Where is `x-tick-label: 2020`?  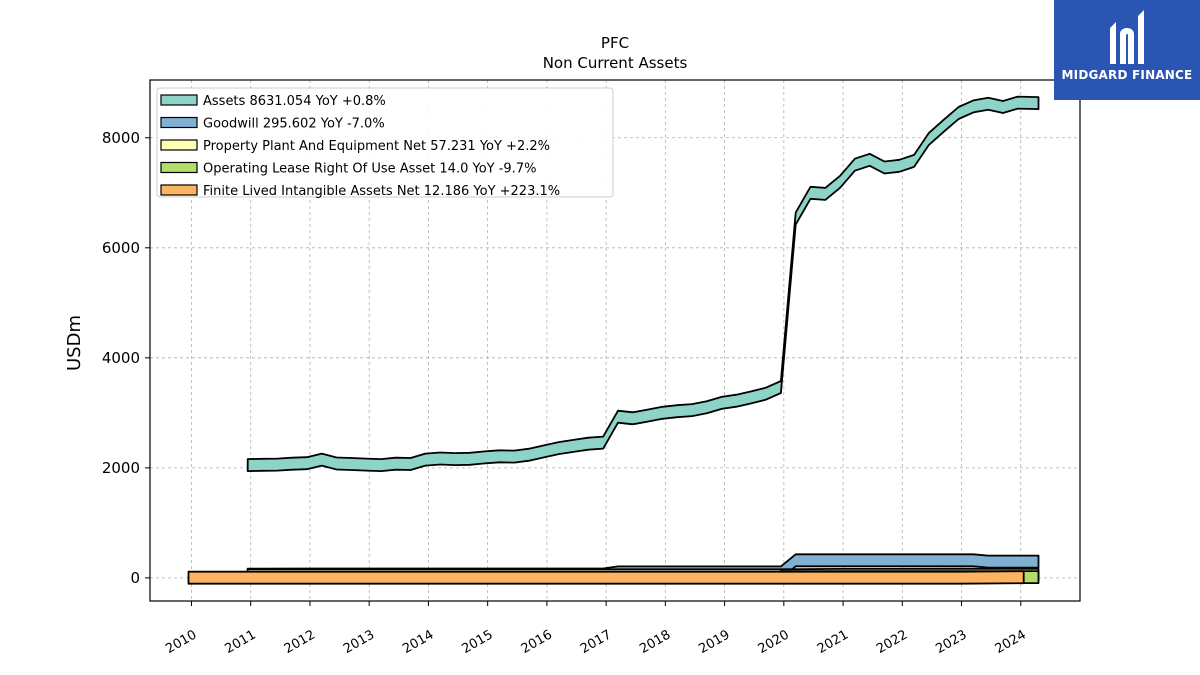
x-tick-label: 2020 is located at coordinates (774, 642).